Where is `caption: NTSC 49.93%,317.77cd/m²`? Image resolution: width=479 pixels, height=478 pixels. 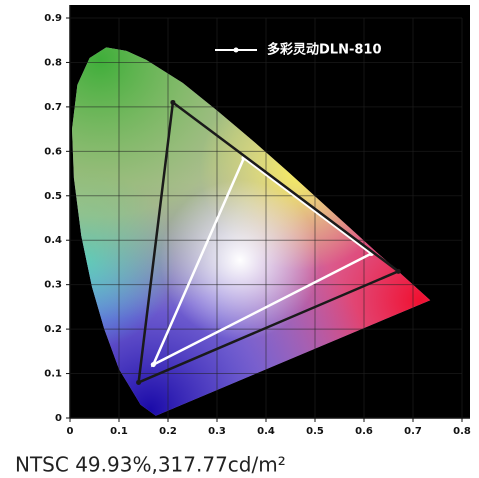 caption: NTSC 49.93%,317.77cd/m² is located at coordinates (150, 465).